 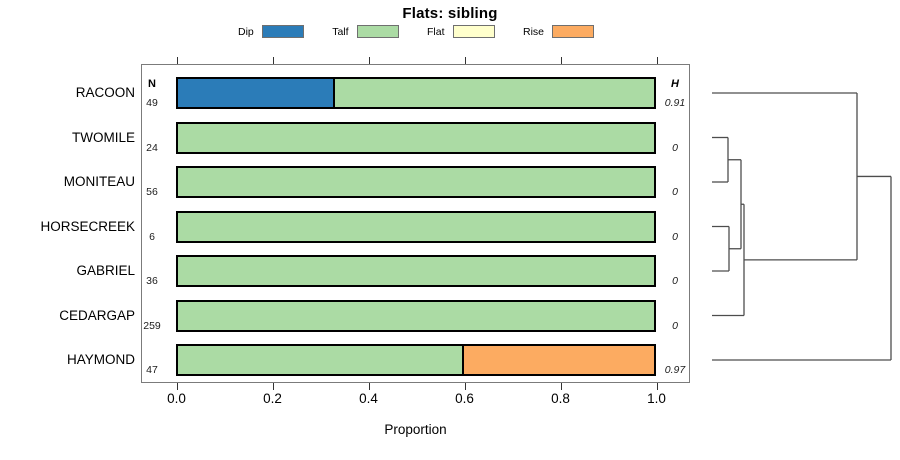 I want to click on n-column-header: N, so click(x=152, y=84).